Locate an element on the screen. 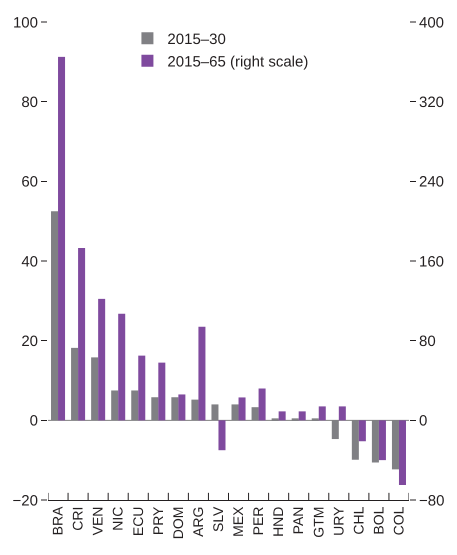 Image resolution: width=457 pixels, height=555 pixels. y2-tick-label: 80 is located at coordinates (427, 341).